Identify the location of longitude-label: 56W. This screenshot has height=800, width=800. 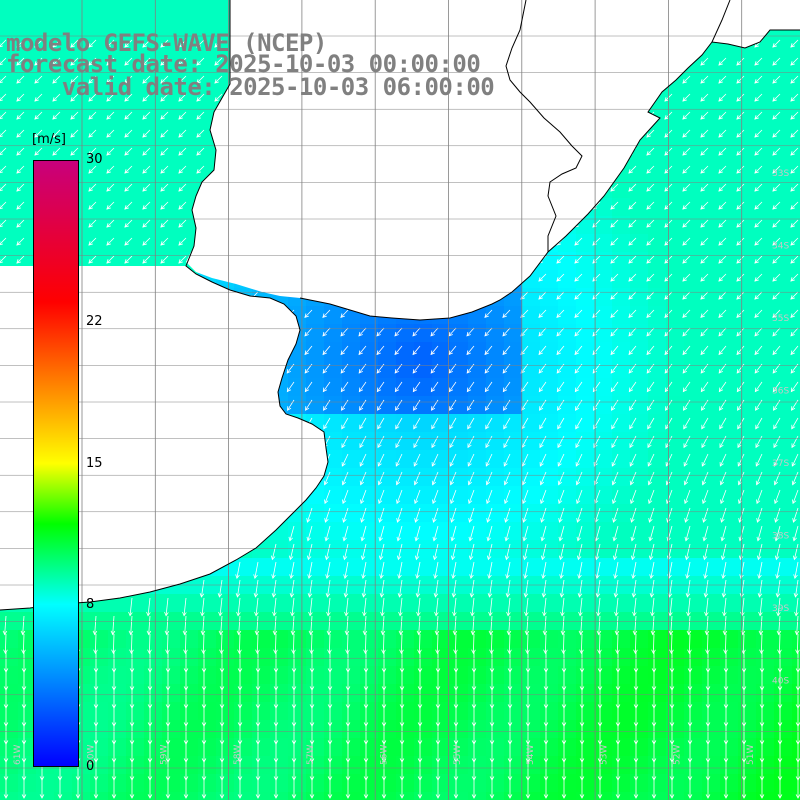
(385, 755).